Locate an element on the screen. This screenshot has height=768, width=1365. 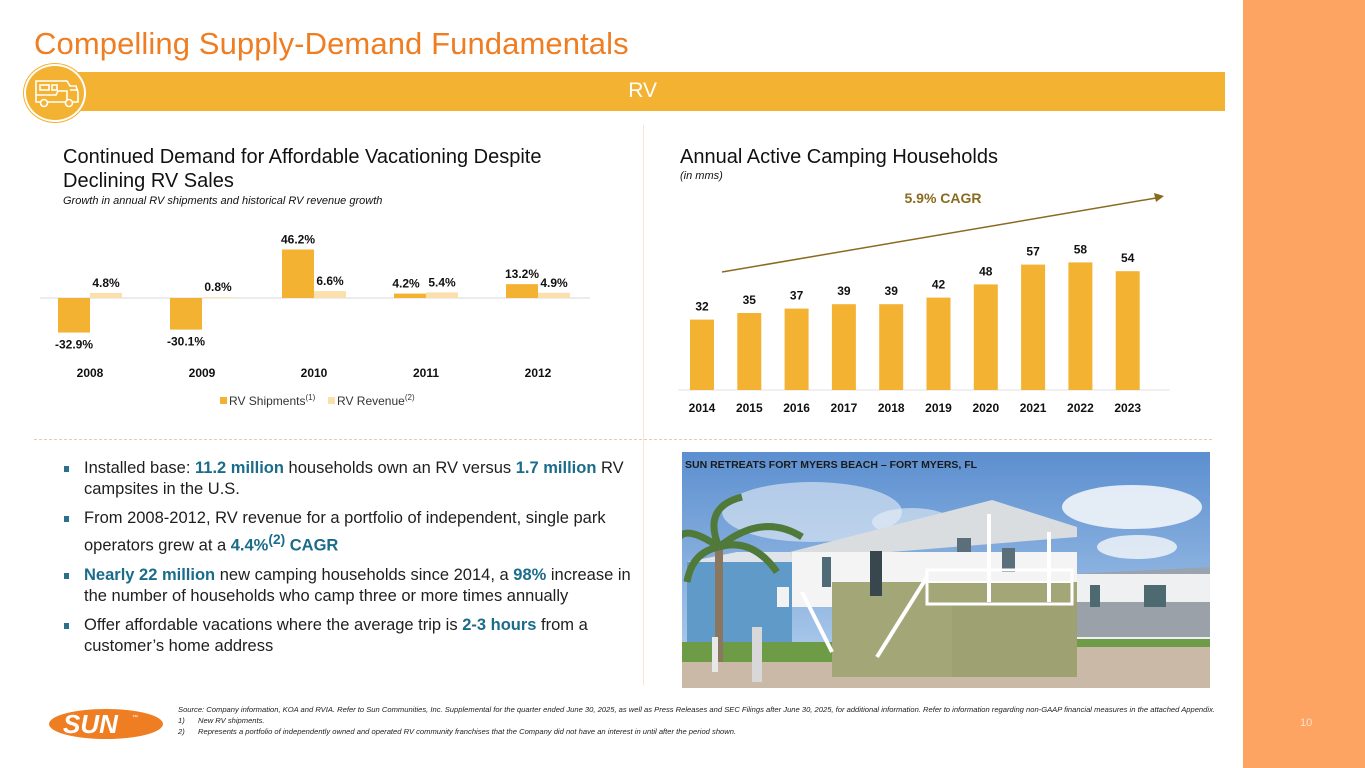
right-chart-subtitle: (in mms) is located at coordinates (701, 176).